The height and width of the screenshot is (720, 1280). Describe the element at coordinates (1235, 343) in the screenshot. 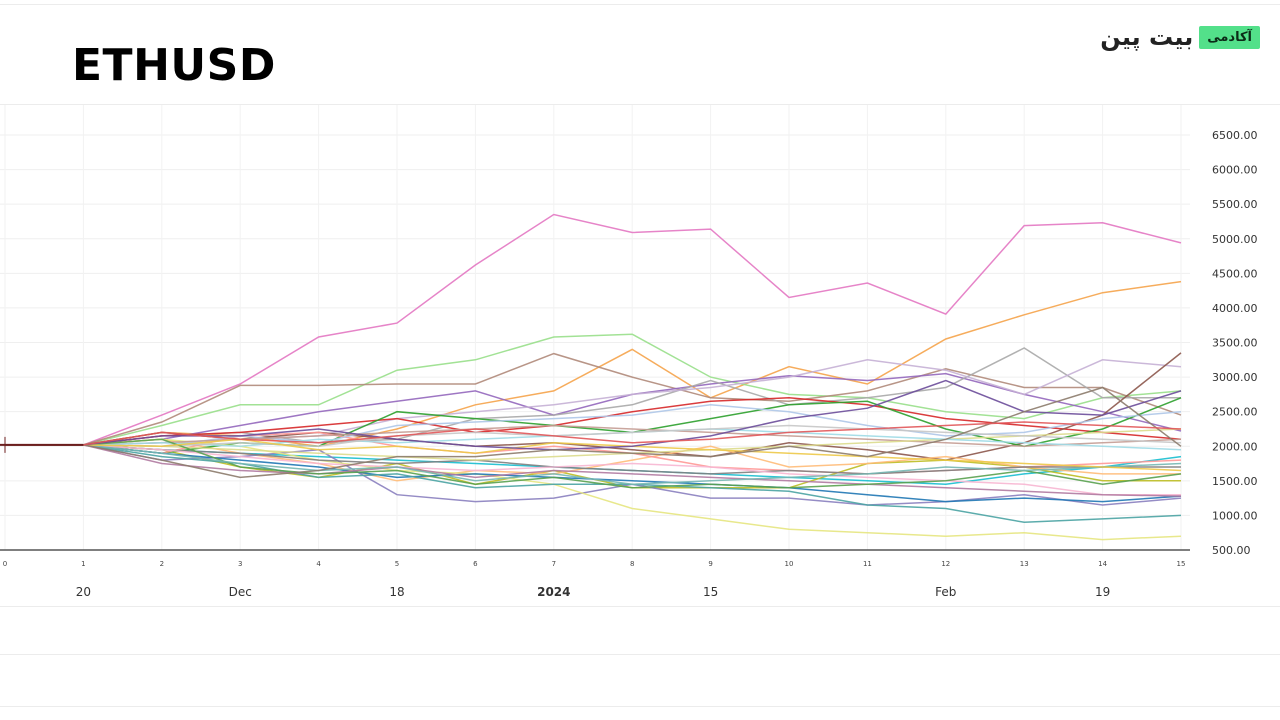

I see `y-tick-label: 3500.00` at that location.